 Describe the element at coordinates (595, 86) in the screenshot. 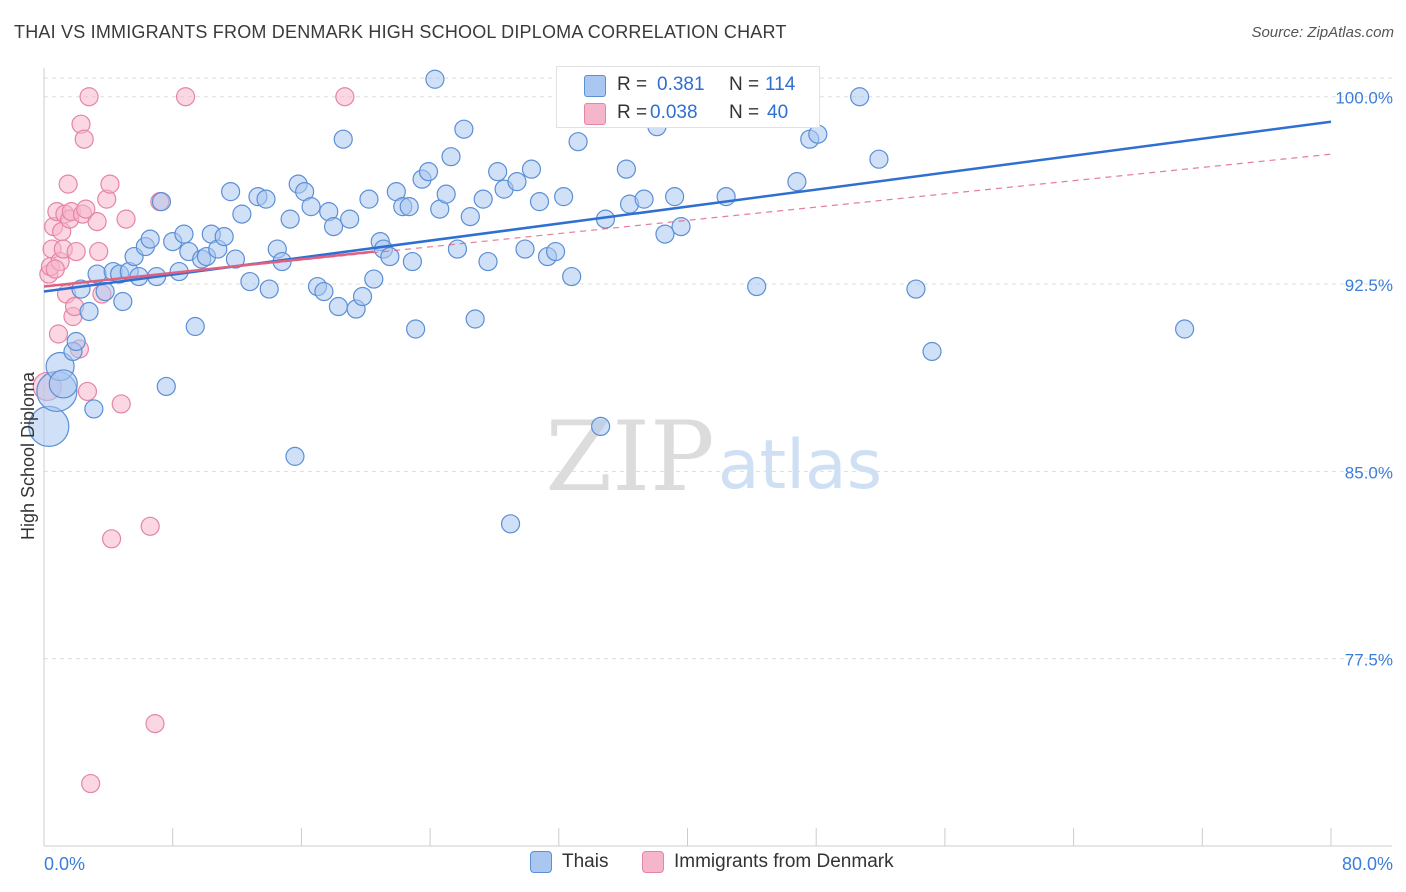

I see `stats-swatch-thais` at that location.